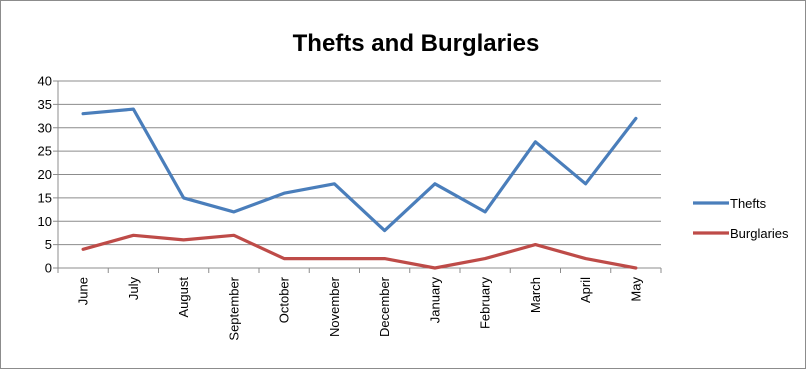 The height and width of the screenshot is (371, 807). I want to click on y-tick-label: 15, so click(45, 197).